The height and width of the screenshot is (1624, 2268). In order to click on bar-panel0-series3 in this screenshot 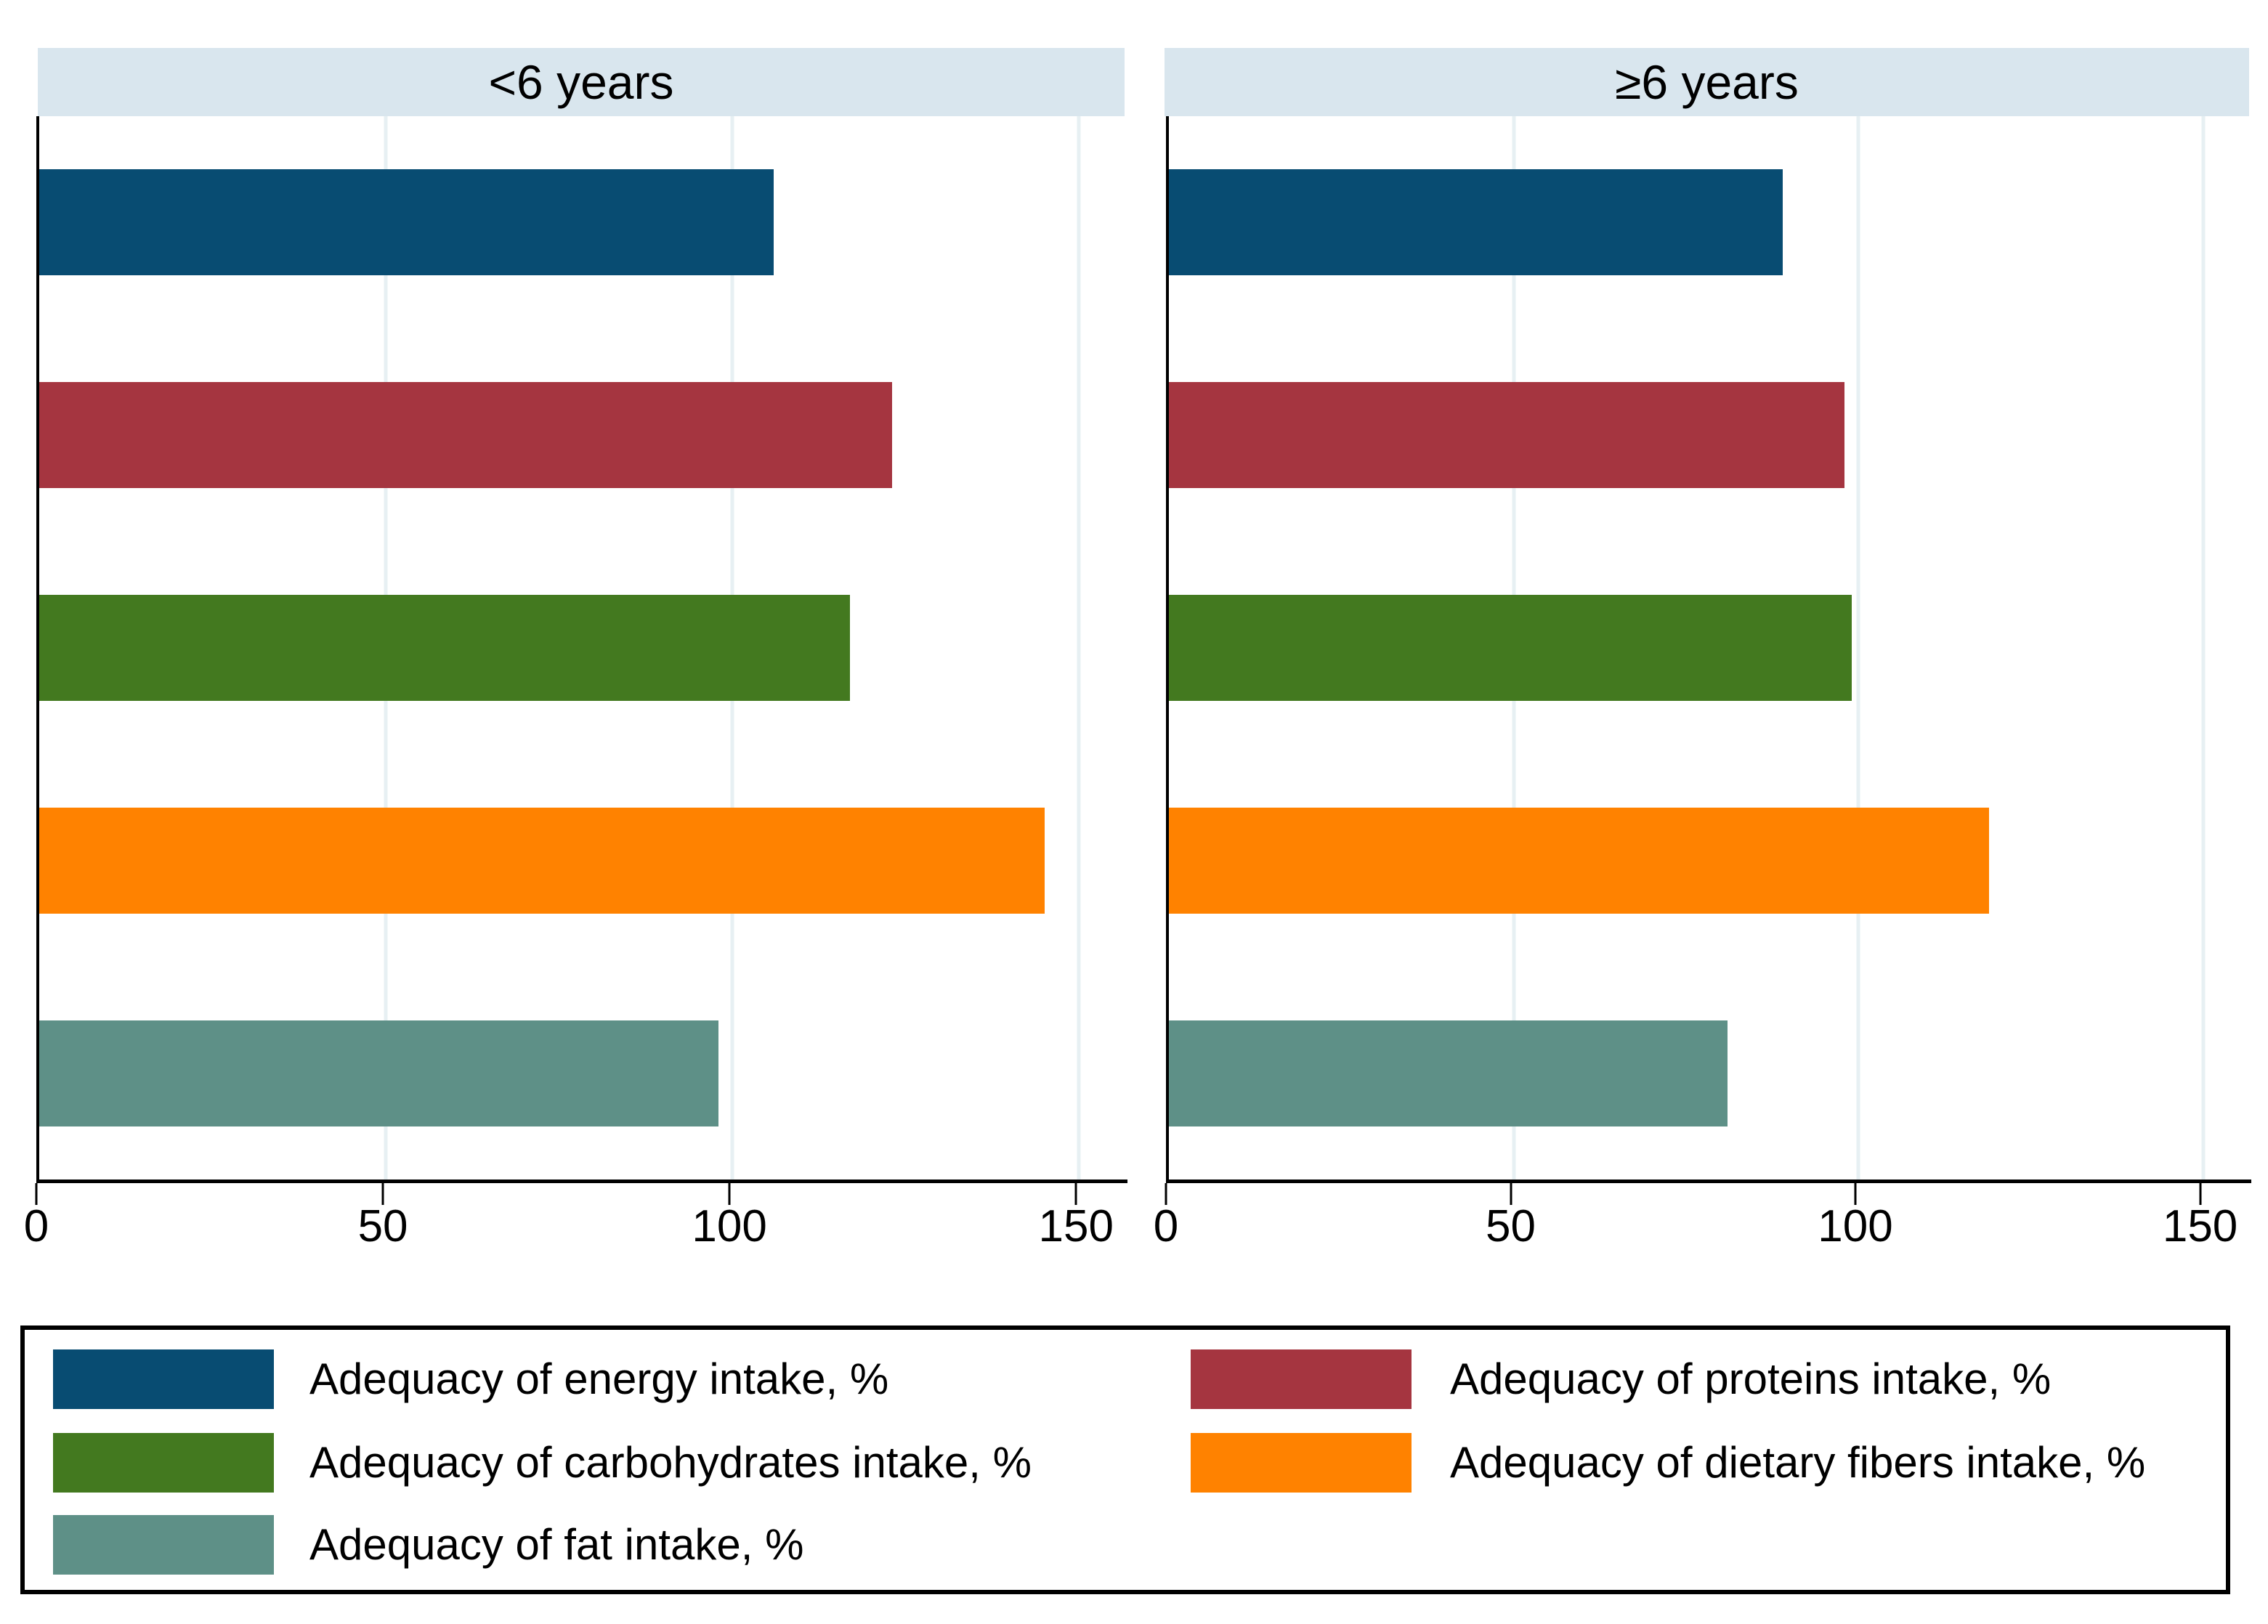, I will do `click(542, 861)`.